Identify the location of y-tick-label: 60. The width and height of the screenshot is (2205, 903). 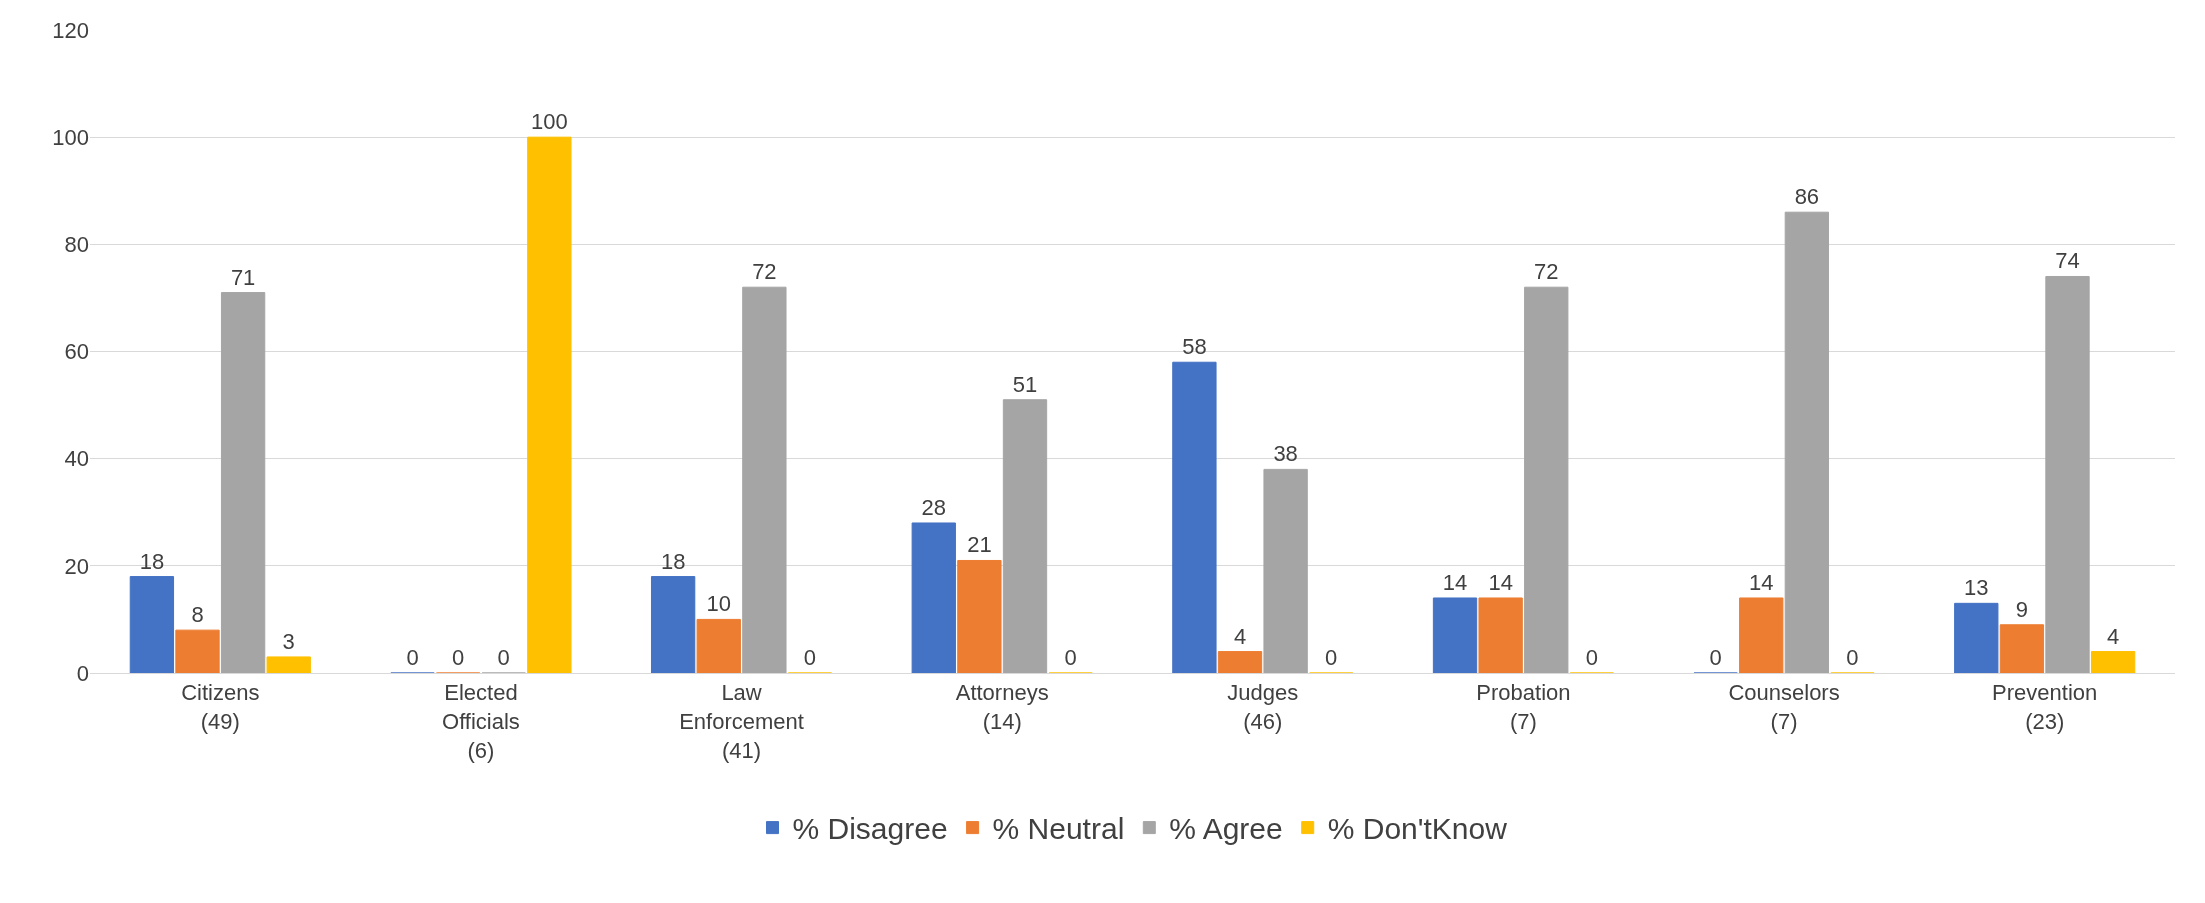
(76, 352).